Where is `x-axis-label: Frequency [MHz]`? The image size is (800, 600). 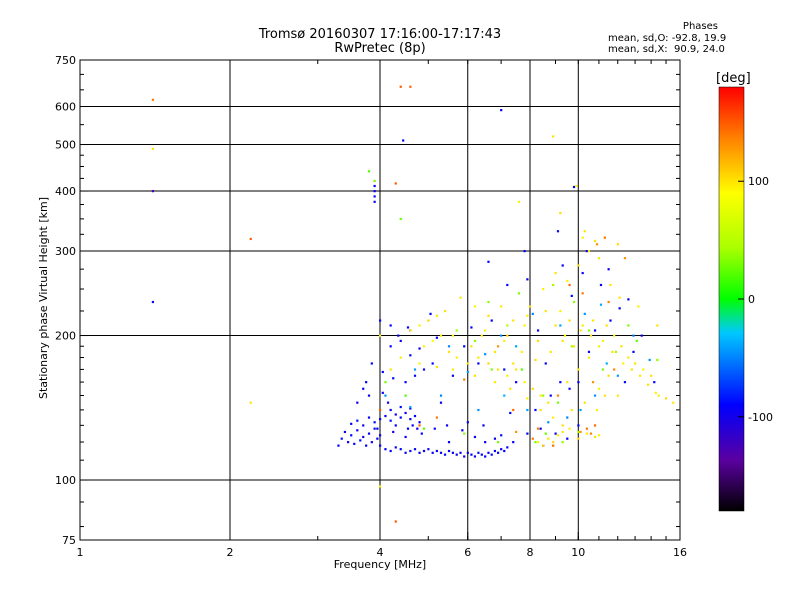 x-axis-label: Frequency [MHz] is located at coordinates (380, 564).